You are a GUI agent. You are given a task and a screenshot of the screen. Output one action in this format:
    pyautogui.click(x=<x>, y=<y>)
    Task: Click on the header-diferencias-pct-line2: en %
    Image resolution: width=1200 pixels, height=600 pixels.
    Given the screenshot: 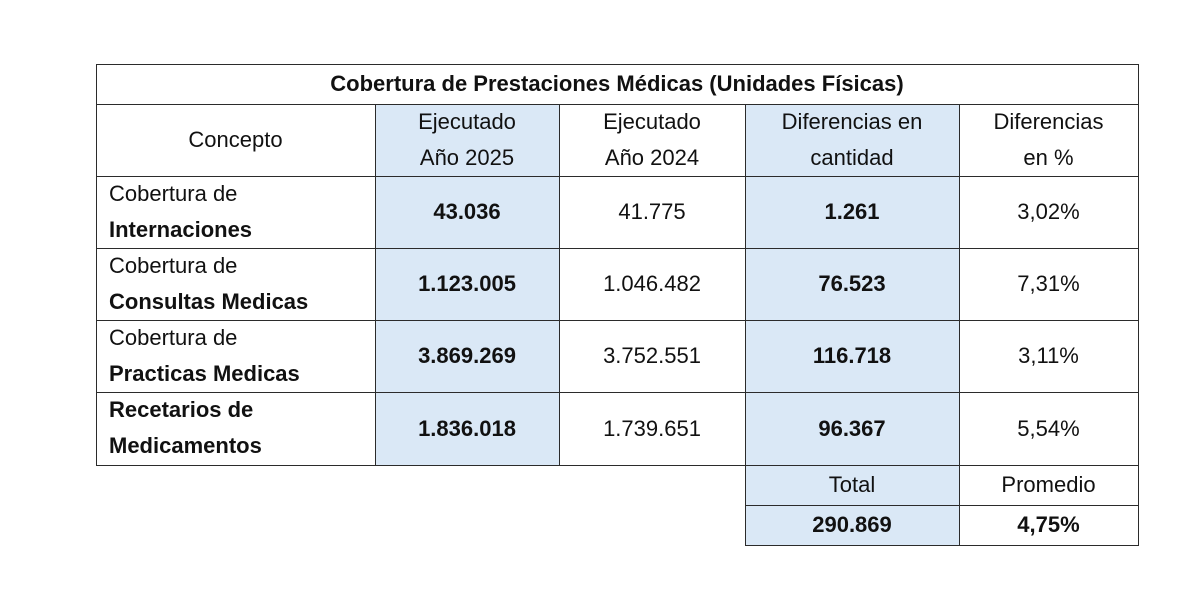 What is the action you would take?
    pyautogui.click(x=1048, y=157)
    